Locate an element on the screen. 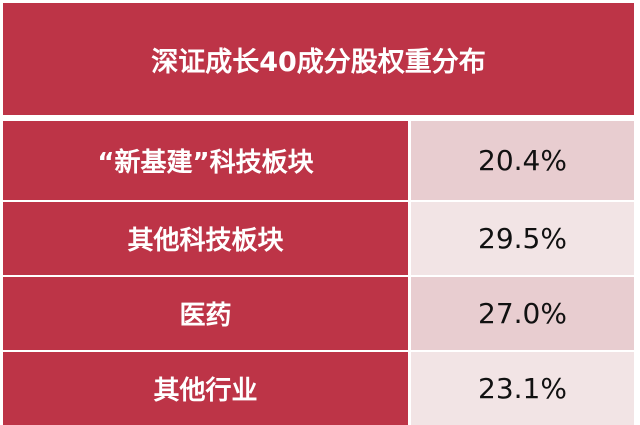 This screenshot has height=425, width=640. row-value: 27.0% is located at coordinates (522, 313).